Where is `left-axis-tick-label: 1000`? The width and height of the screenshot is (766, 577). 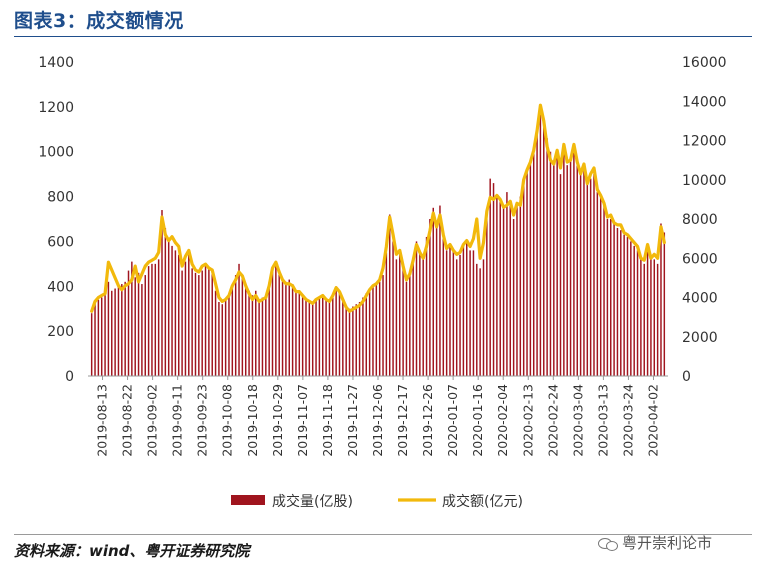 left-axis-tick-label: 1000 is located at coordinates (56, 153).